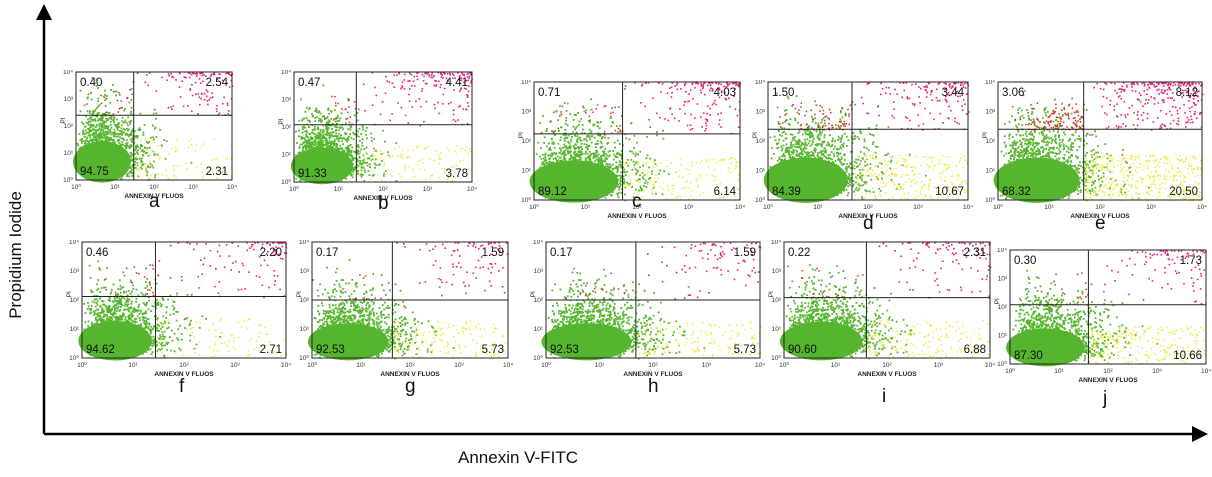 Image resolution: width=1212 pixels, height=477 pixels. What do you see at coordinates (1105, 399) in the screenshot?
I see `panel-letter-j: j` at bounding box center [1105, 399].